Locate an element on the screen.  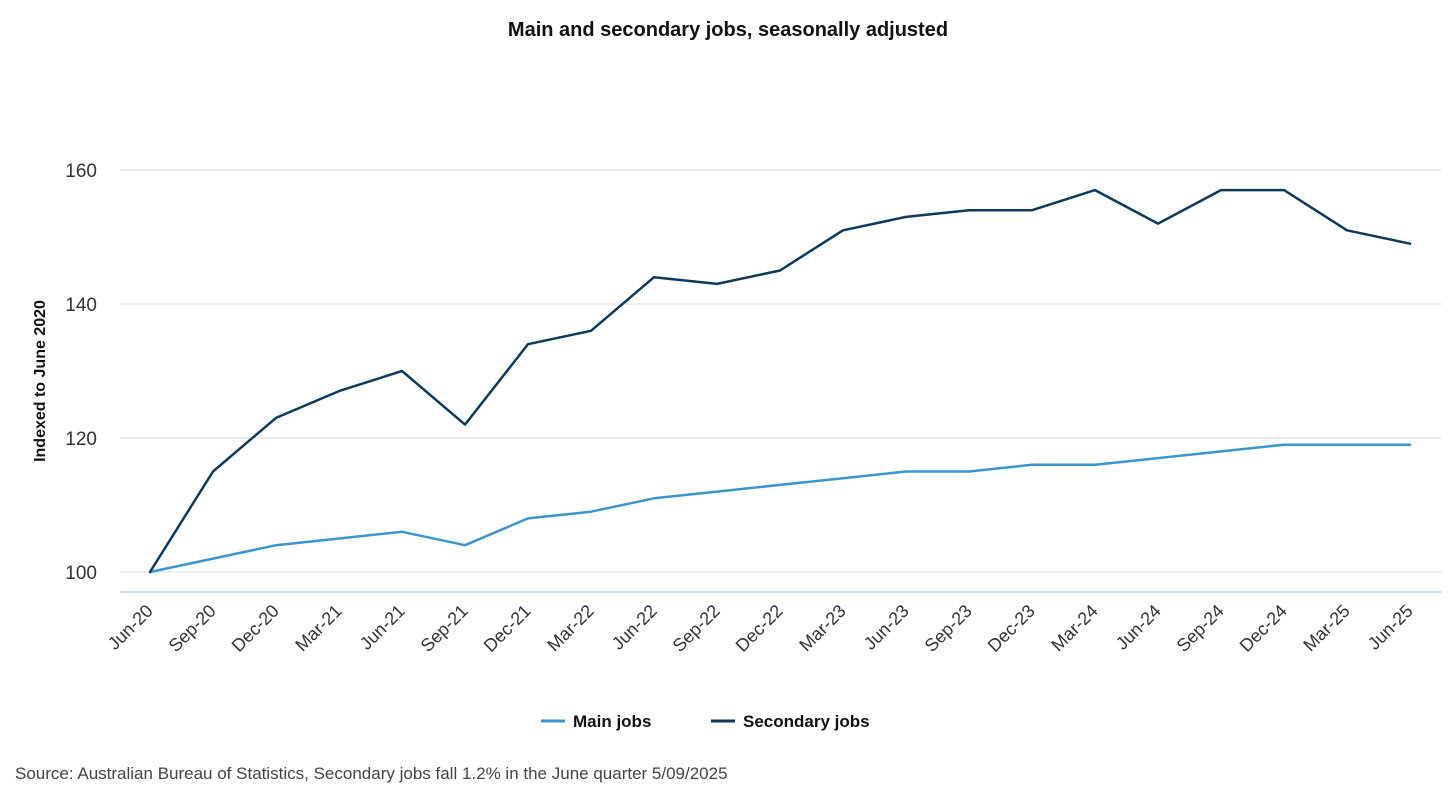
x-tick-label: Sep-24 is located at coordinates (1200, 628).